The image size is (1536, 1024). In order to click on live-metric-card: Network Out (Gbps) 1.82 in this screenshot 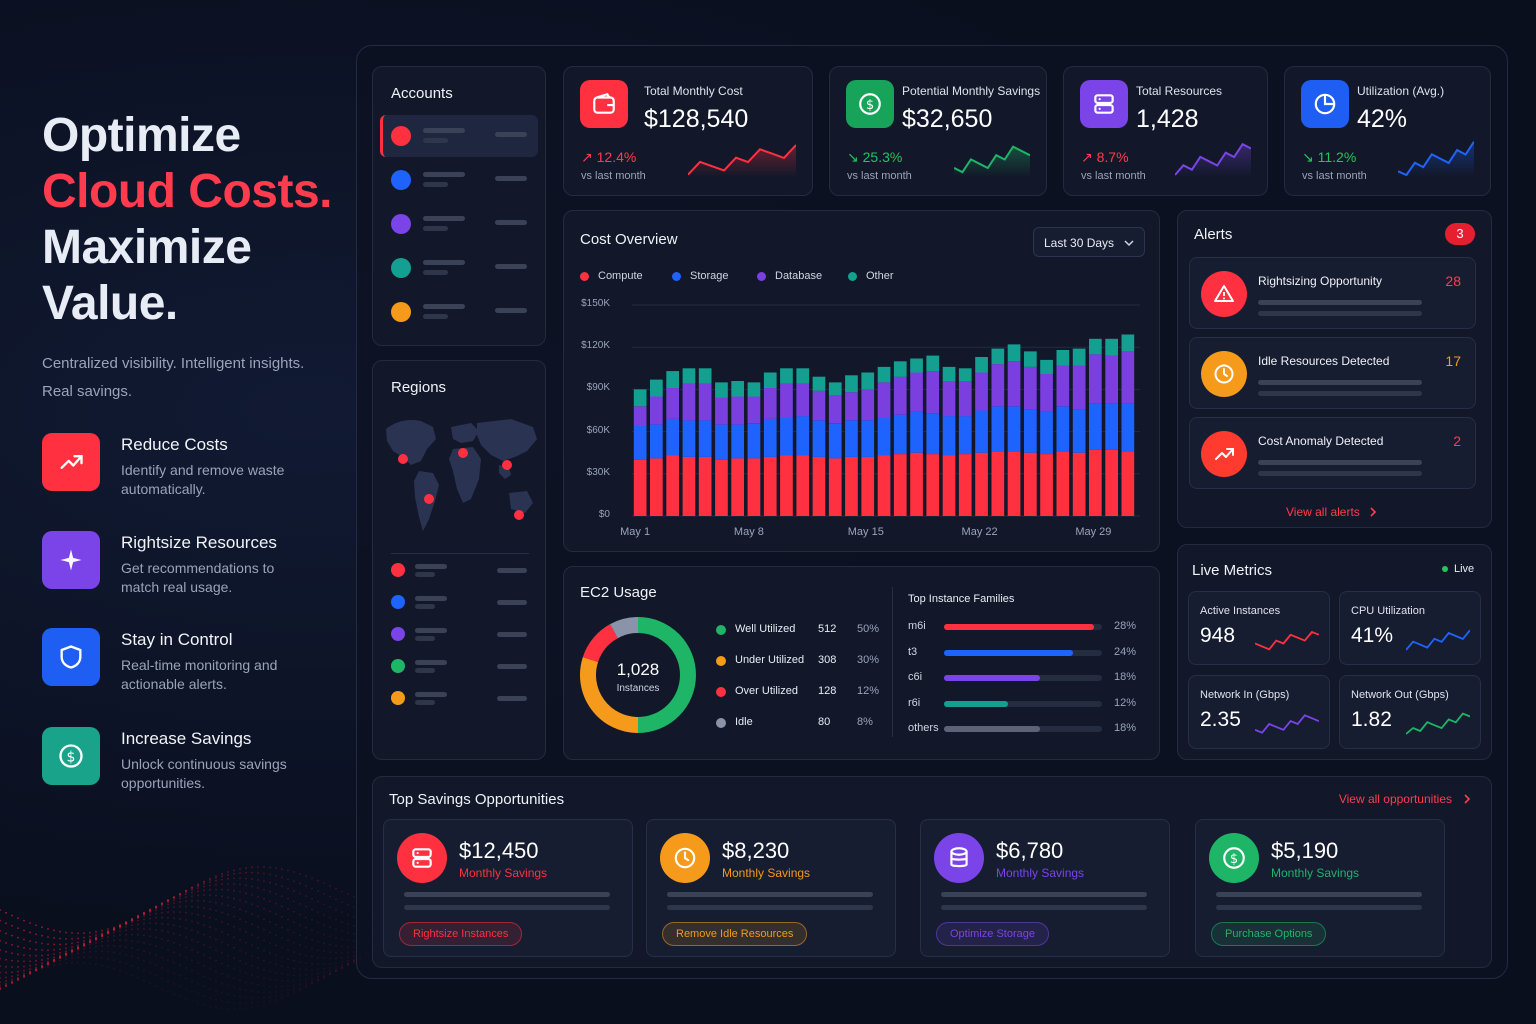, I will do `click(1410, 712)`.